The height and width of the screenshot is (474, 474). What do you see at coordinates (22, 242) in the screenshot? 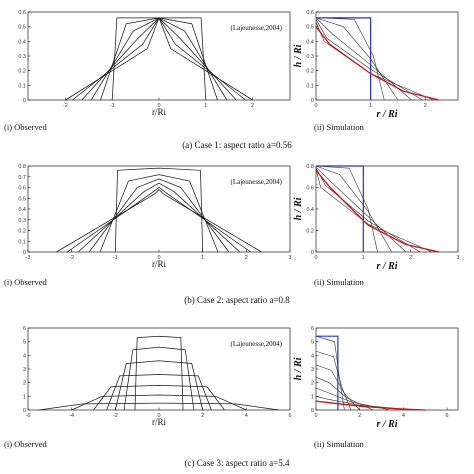
I see `case2-observed-y-tick-label: 0.1` at bounding box center [22, 242].